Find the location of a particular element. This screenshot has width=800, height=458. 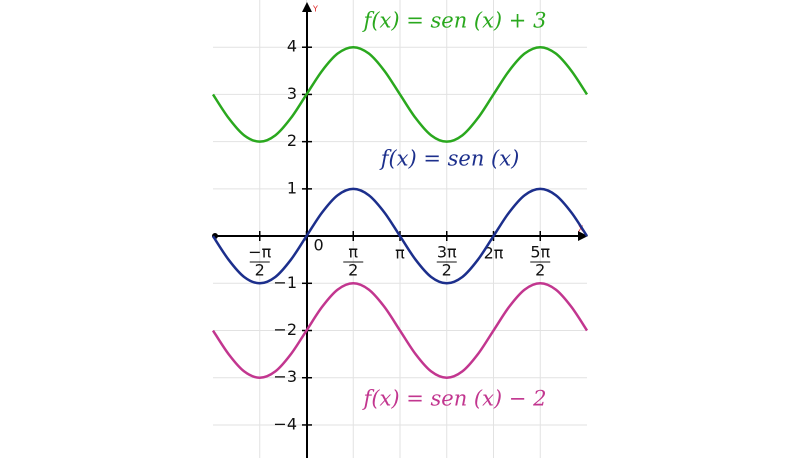

series-label: f(x) = sen (x) is located at coordinates (449, 159).